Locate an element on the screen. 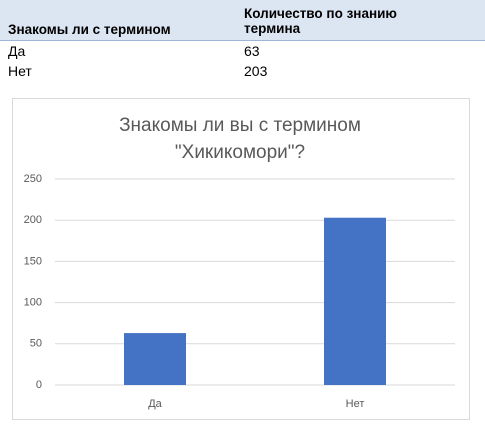  y-tick-label: 100 is located at coordinates (33, 303).